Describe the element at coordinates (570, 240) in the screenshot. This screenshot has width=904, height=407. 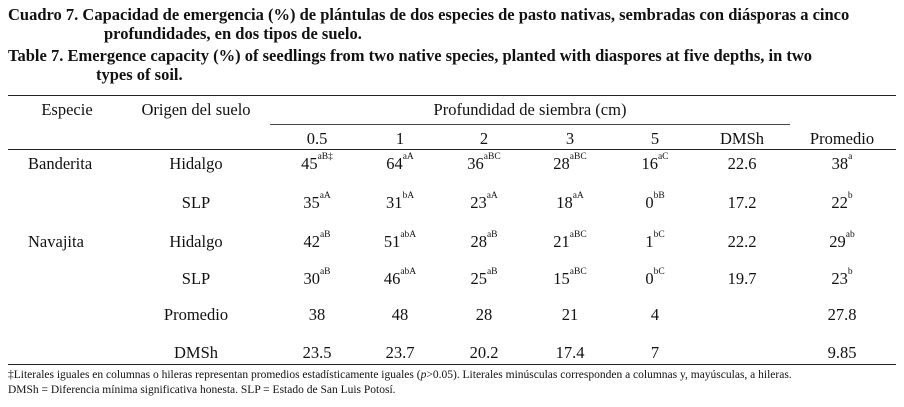
I see `value-cell: 21aBC` at that location.